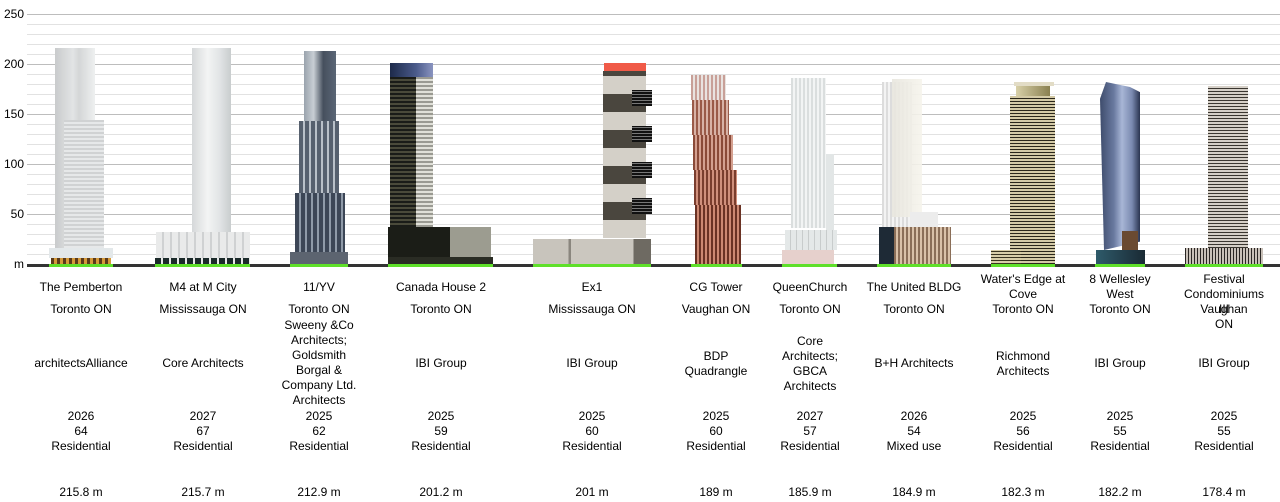  What do you see at coordinates (203, 431) in the screenshot?
I see `floor-count: 67` at bounding box center [203, 431].